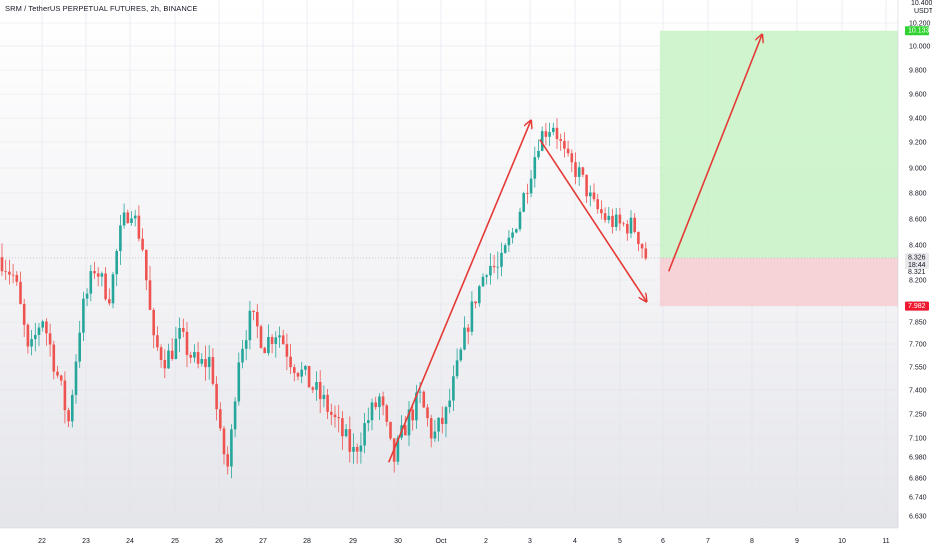  Describe the element at coordinates (920, 47) in the screenshot. I see `price-tick-label: 10.000` at that location.